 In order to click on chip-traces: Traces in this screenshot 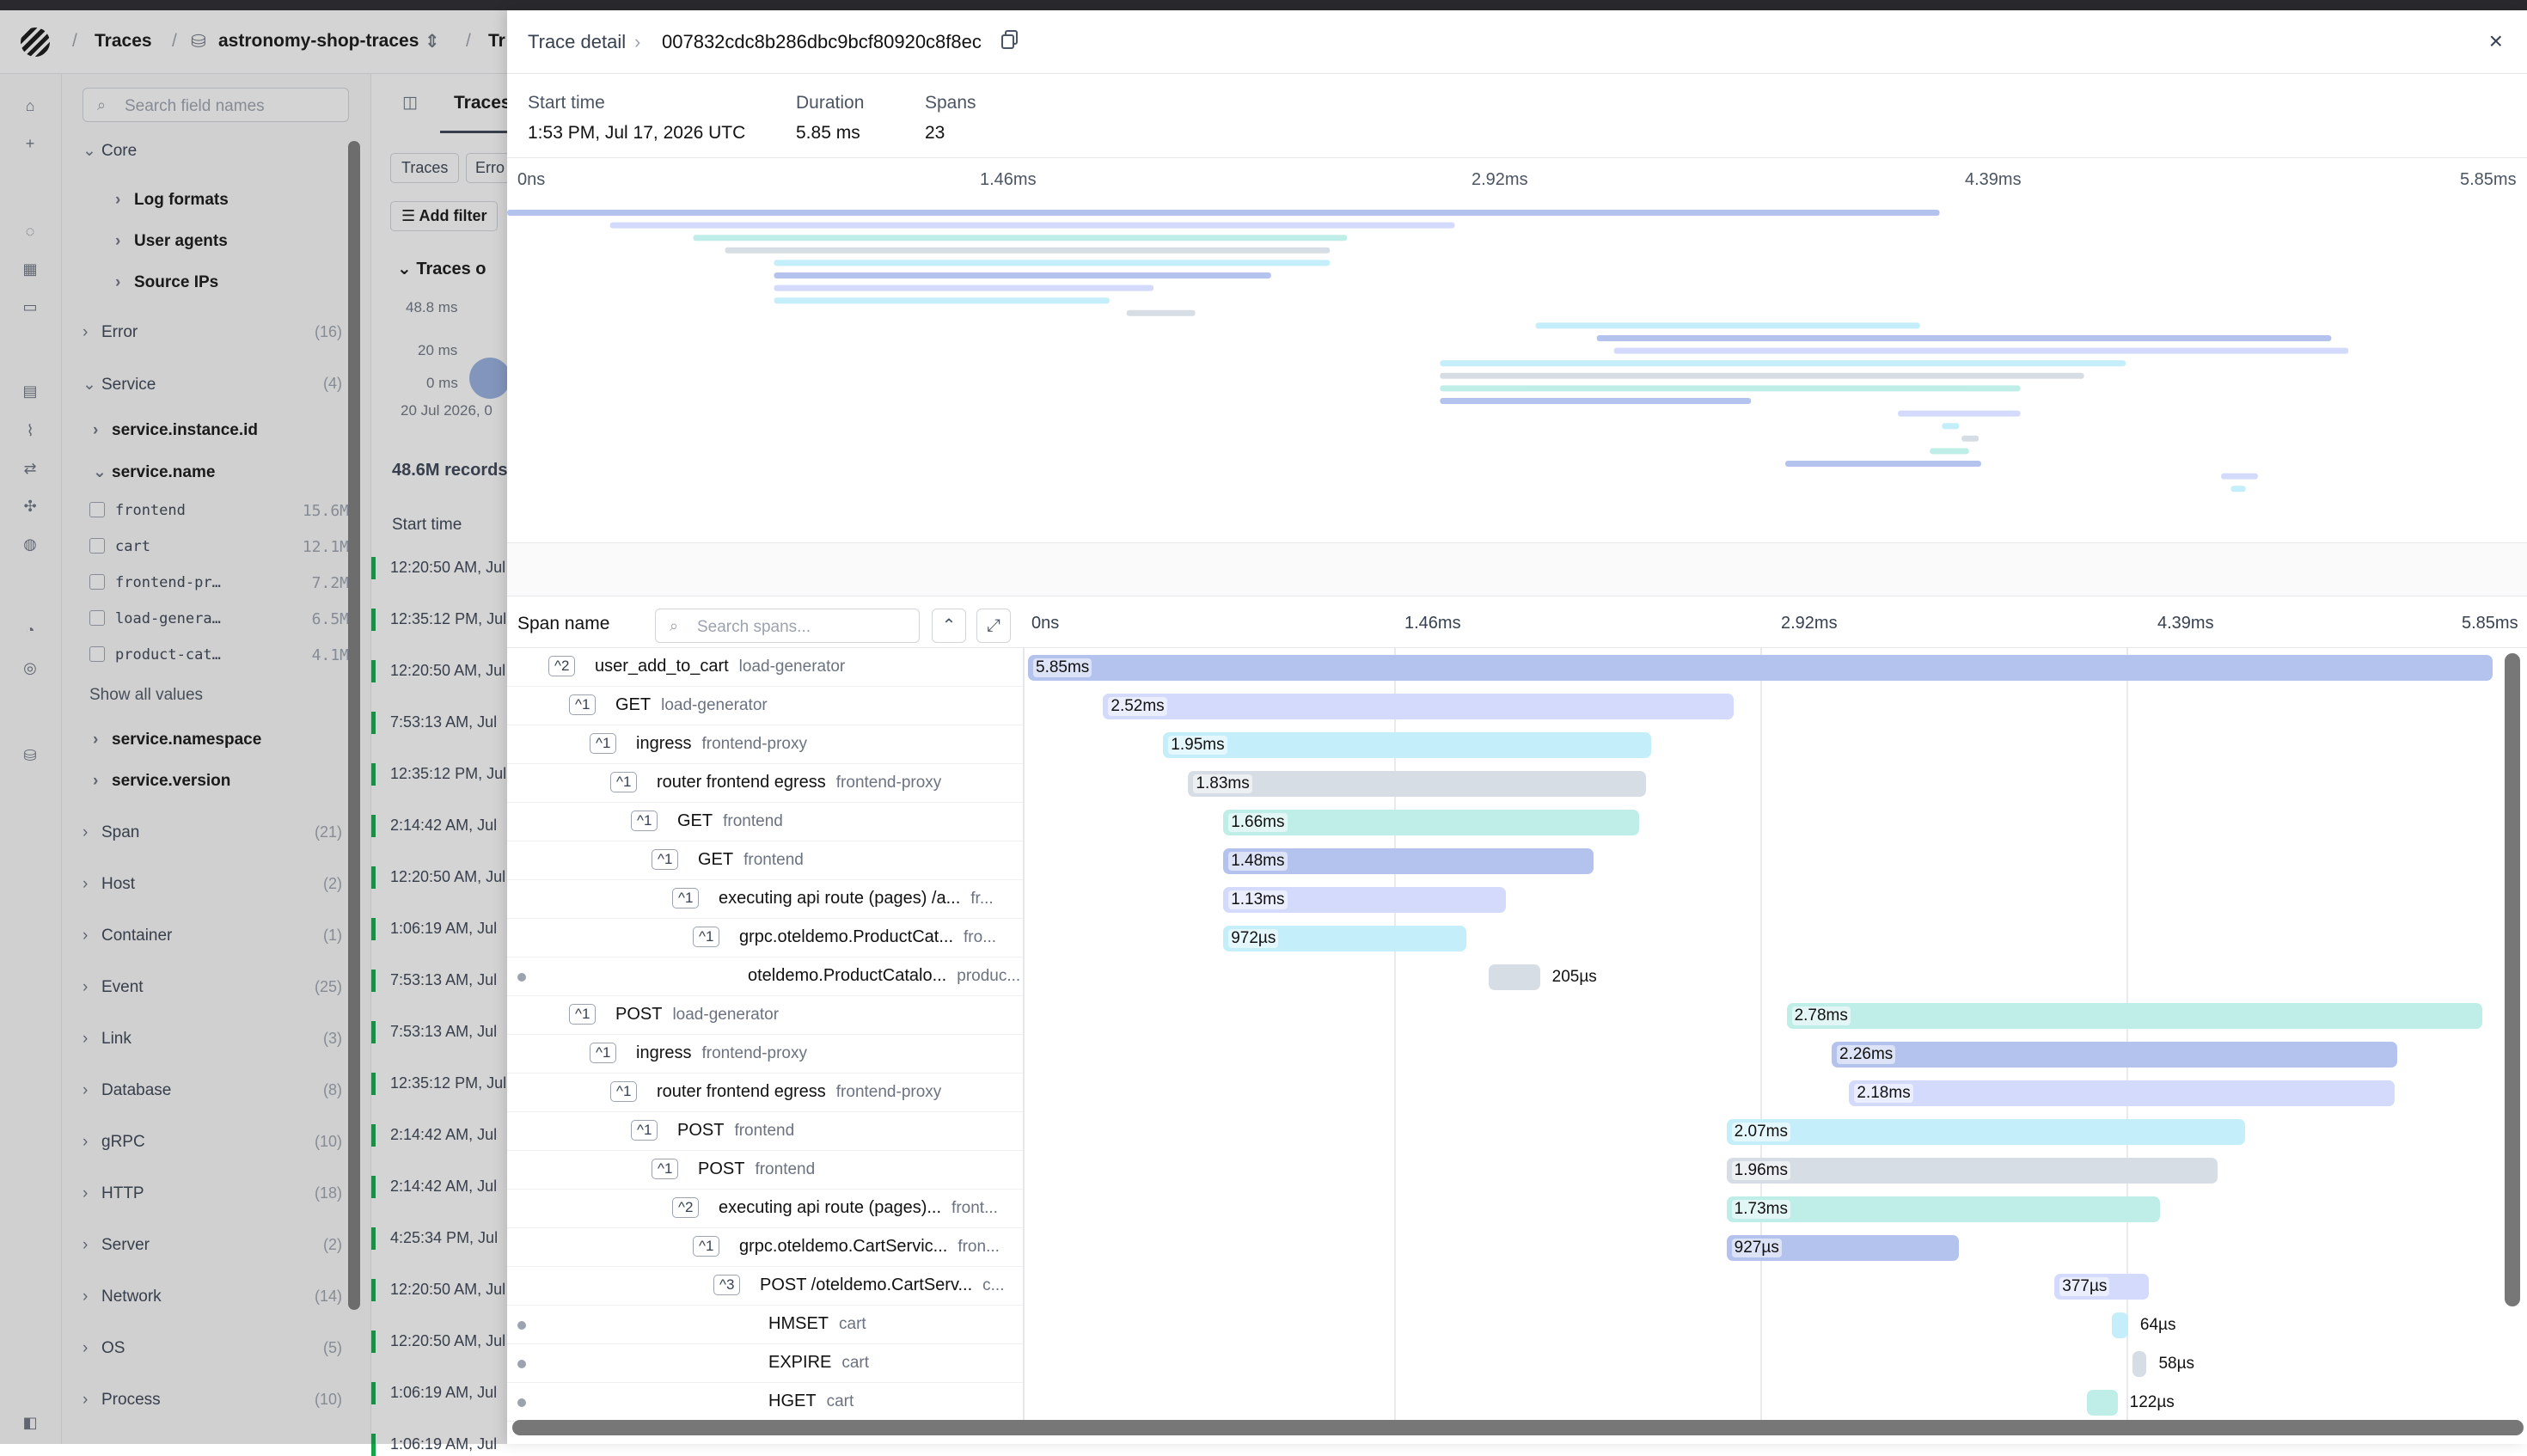, I will do `click(425, 168)`.